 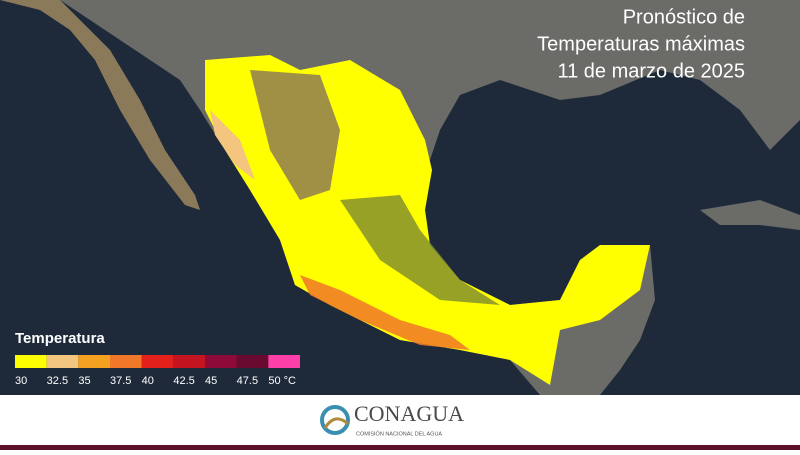 I want to click on baja-california, so click(x=100, y=105).